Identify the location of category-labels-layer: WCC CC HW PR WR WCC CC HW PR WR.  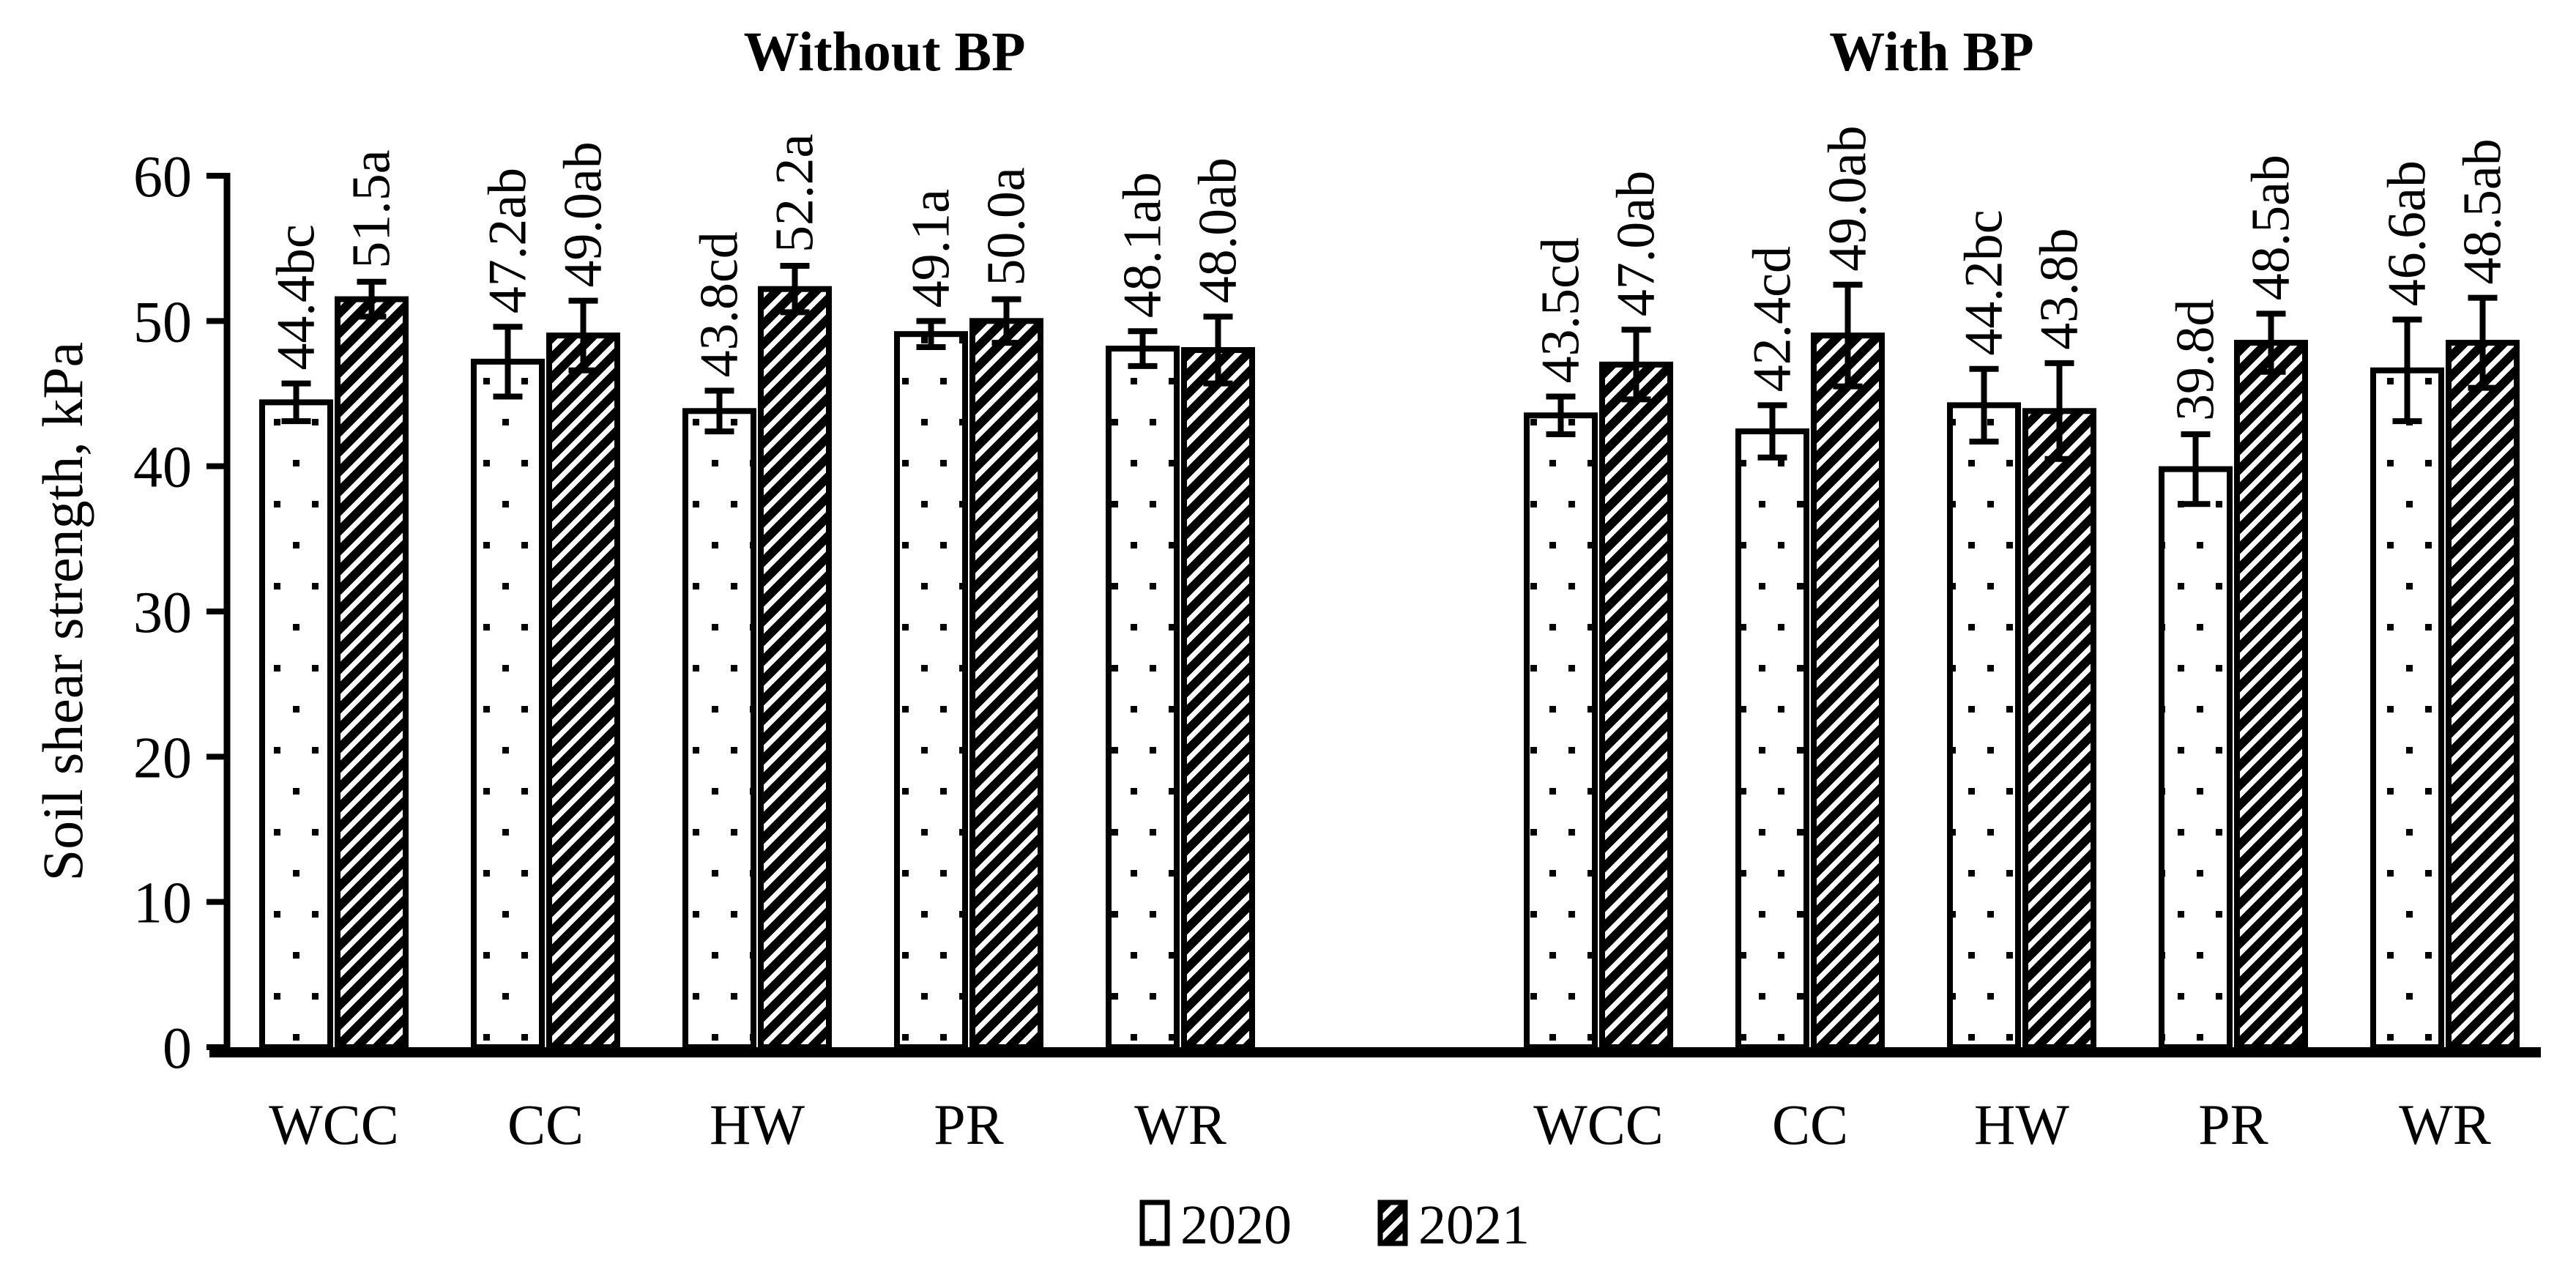
(1380, 1124).